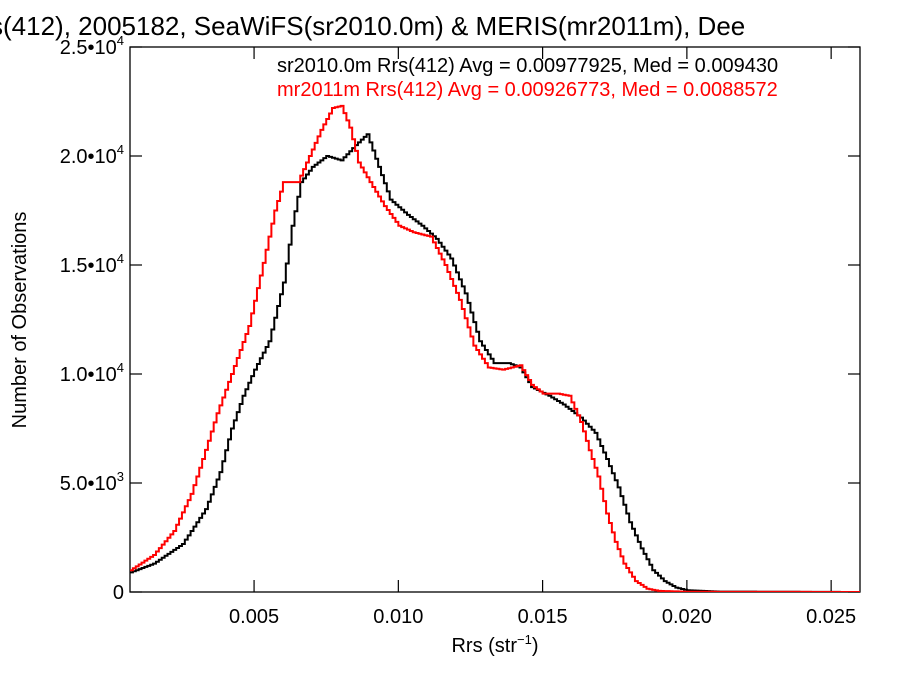  What do you see at coordinates (88, 484) in the screenshot?
I see `y-tick-mantissa: 5.0•10` at bounding box center [88, 484].